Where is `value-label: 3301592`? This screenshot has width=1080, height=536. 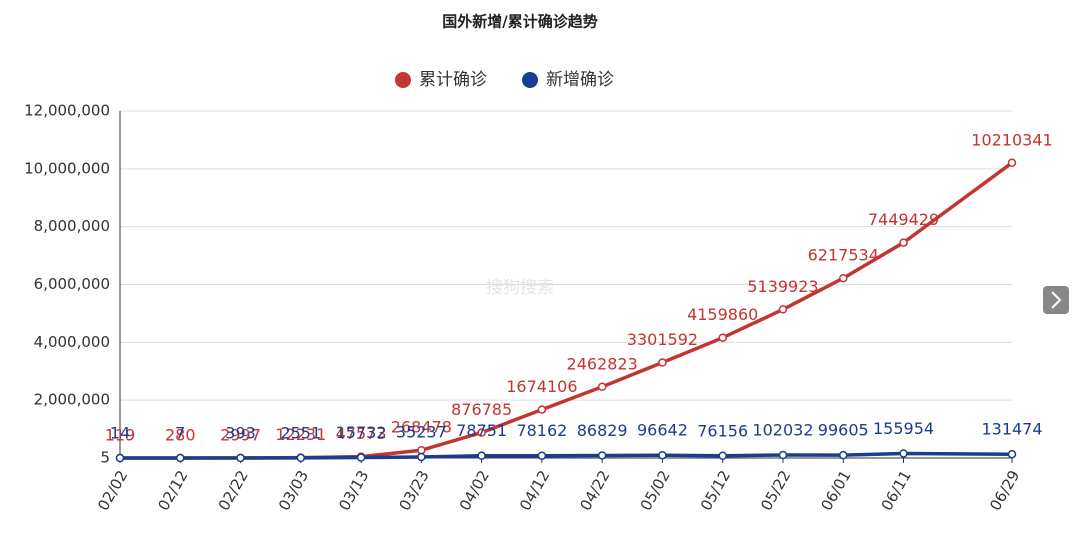
value-label: 3301592 is located at coordinates (662, 339).